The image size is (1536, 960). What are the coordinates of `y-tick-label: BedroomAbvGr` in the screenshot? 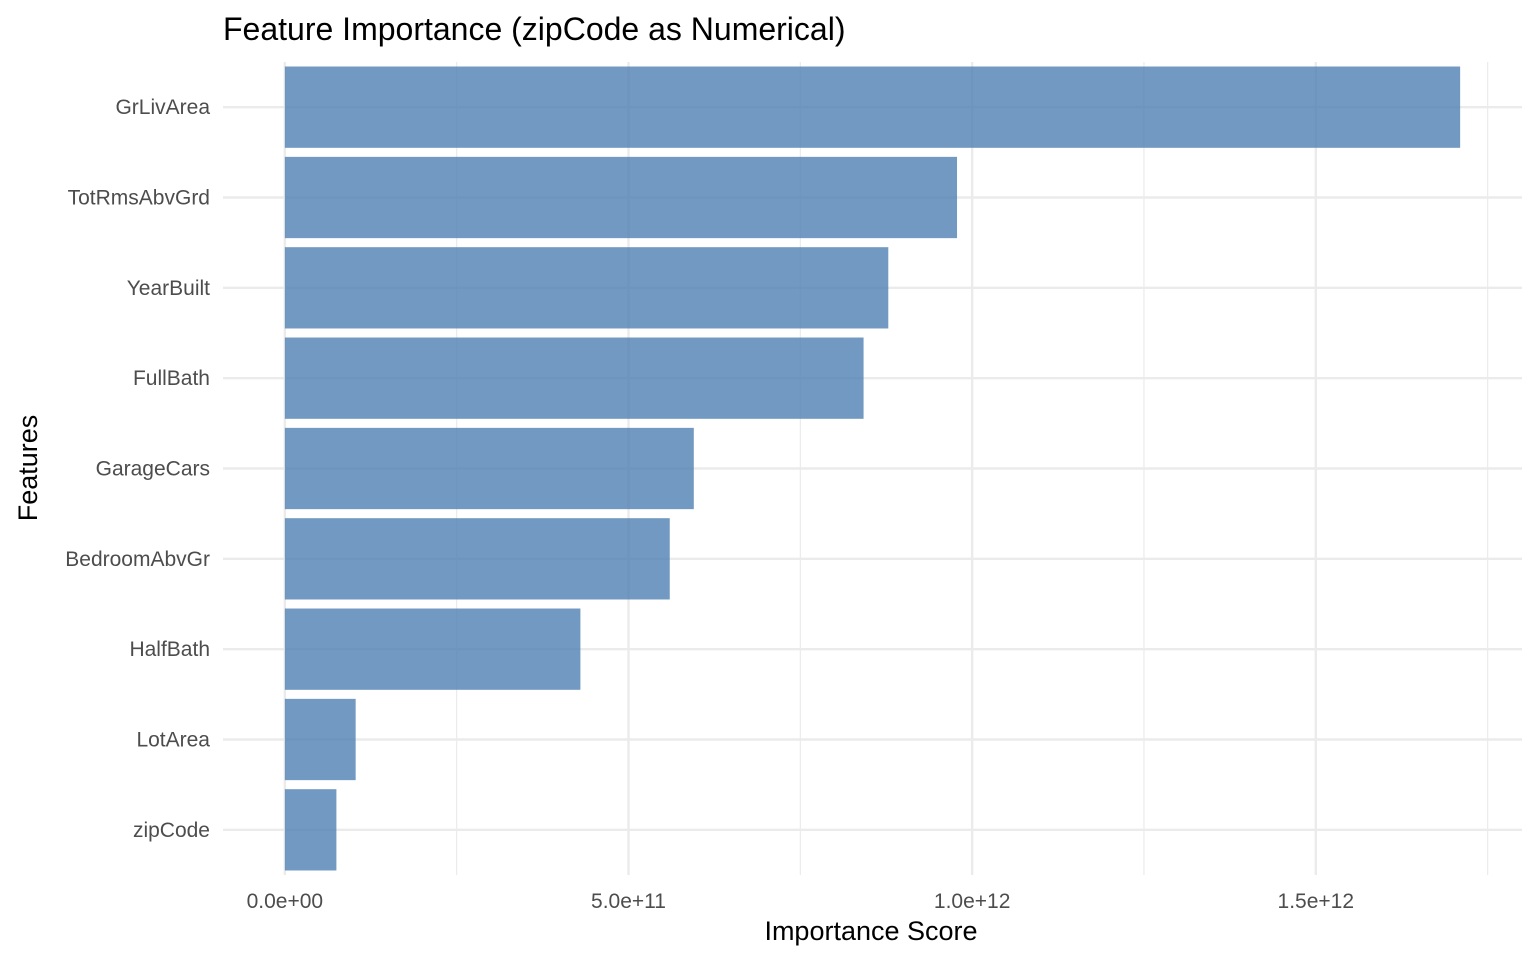 It's located at (137, 559).